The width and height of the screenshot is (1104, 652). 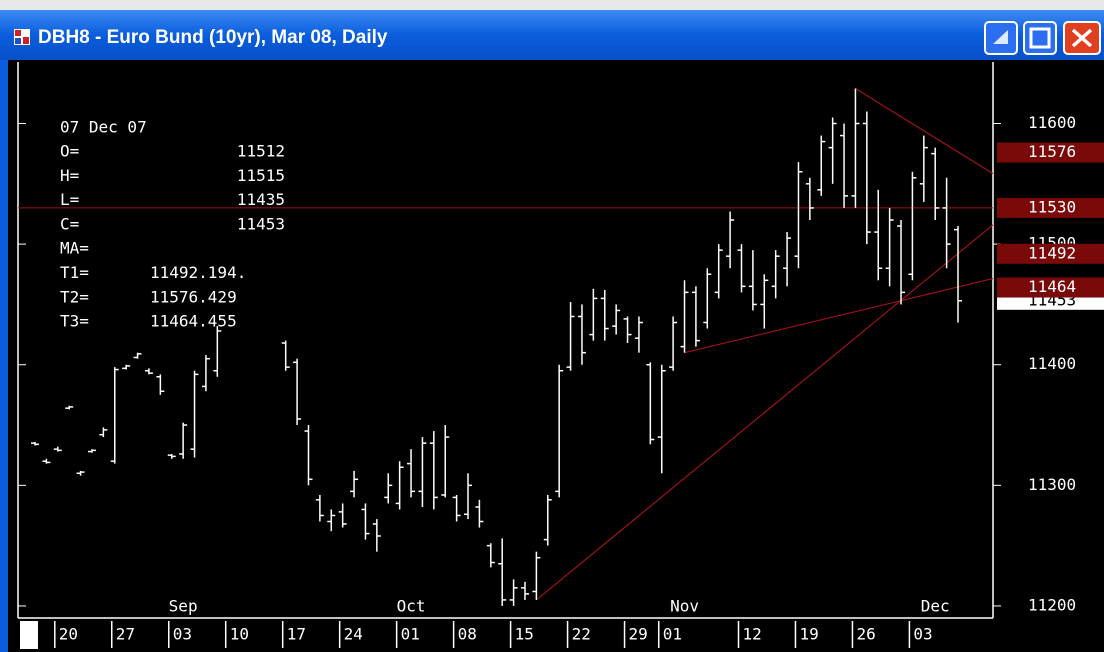 What do you see at coordinates (69, 151) in the screenshot?
I see `info-label: O=` at bounding box center [69, 151].